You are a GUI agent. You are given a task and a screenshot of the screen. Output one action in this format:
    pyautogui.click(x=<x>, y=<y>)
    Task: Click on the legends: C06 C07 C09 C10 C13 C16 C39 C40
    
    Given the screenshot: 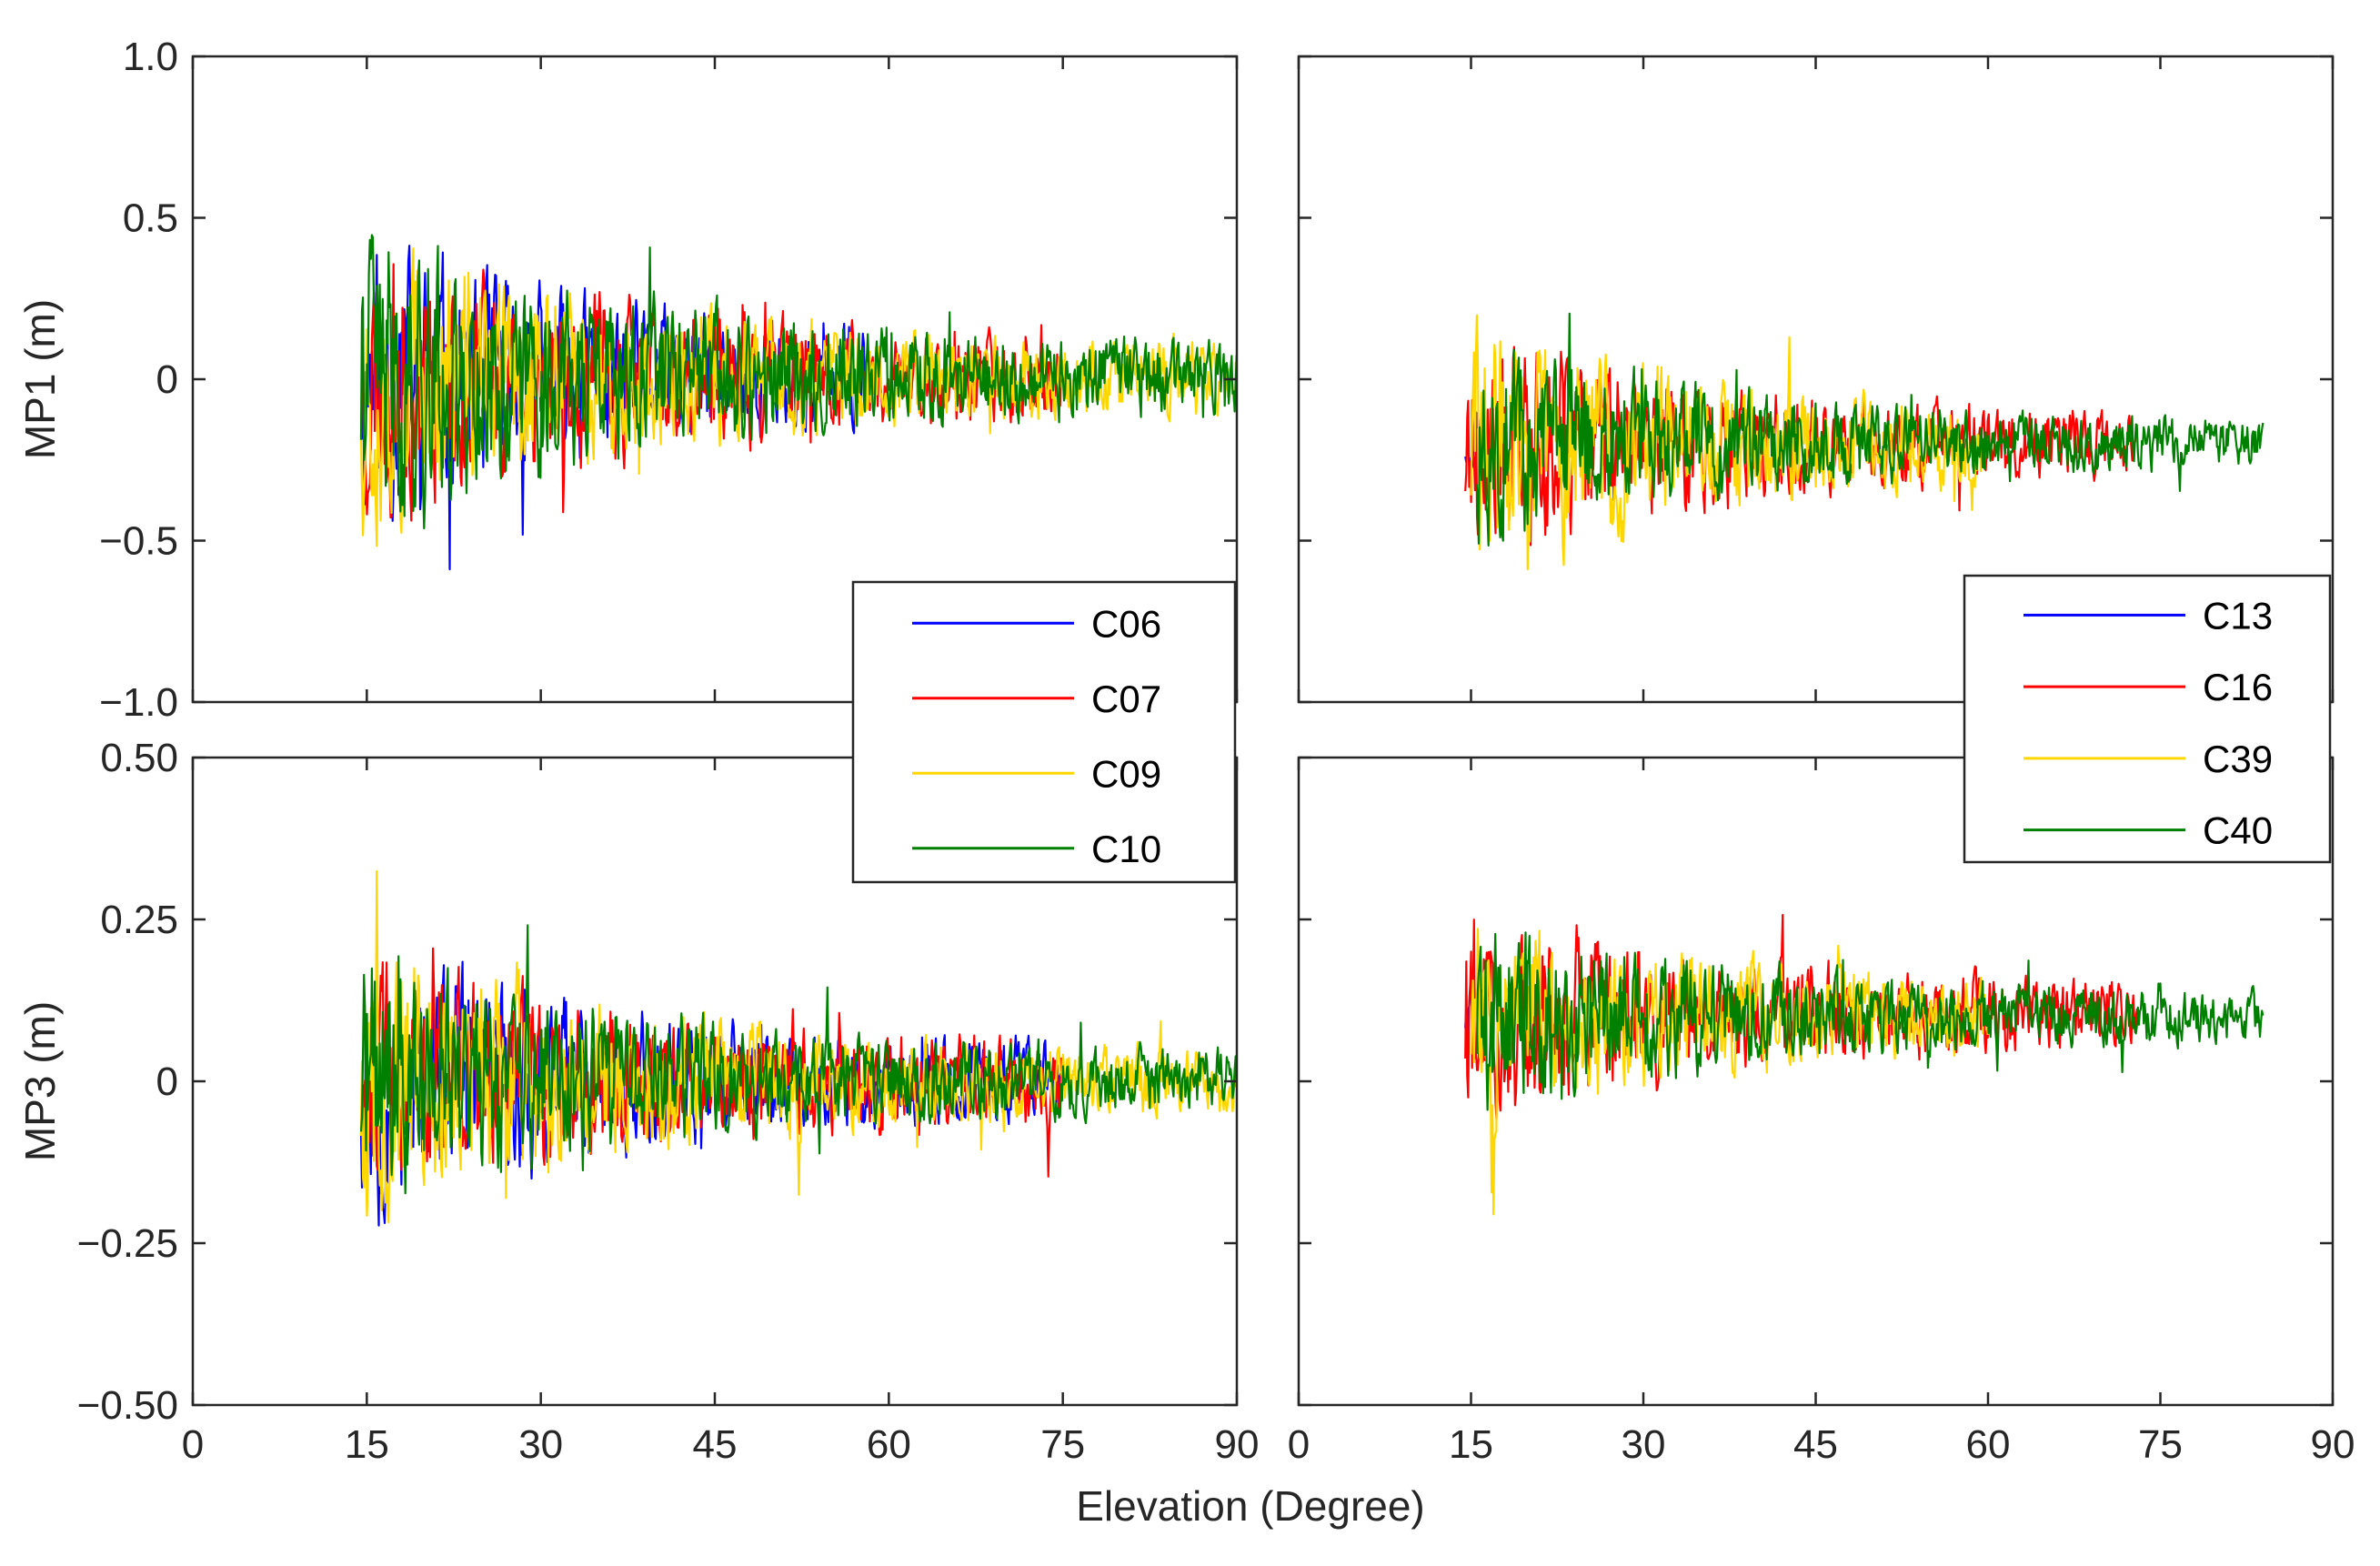 What is the action you would take?
    pyautogui.click(x=1592, y=729)
    